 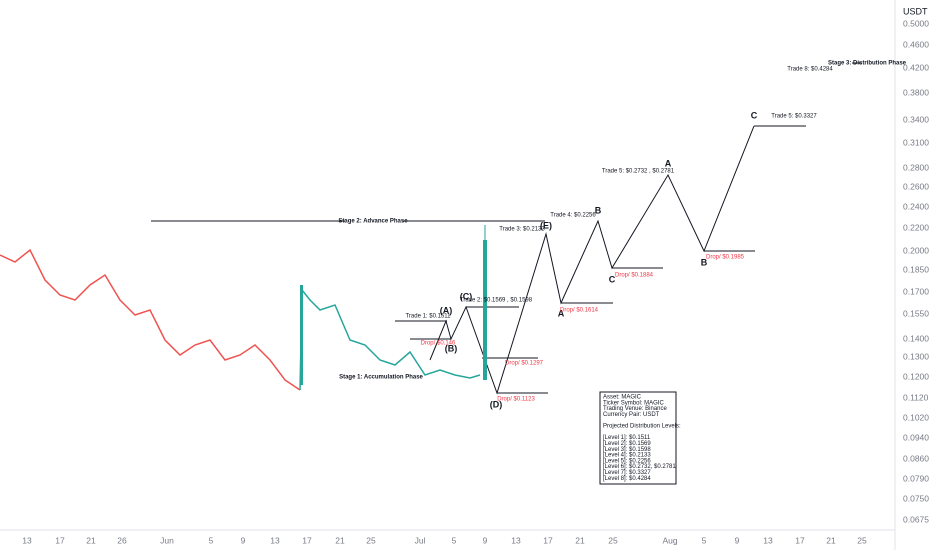 I want to click on annotation: Trade 5: $0.2732 , $0.2781, so click(x=638, y=172).